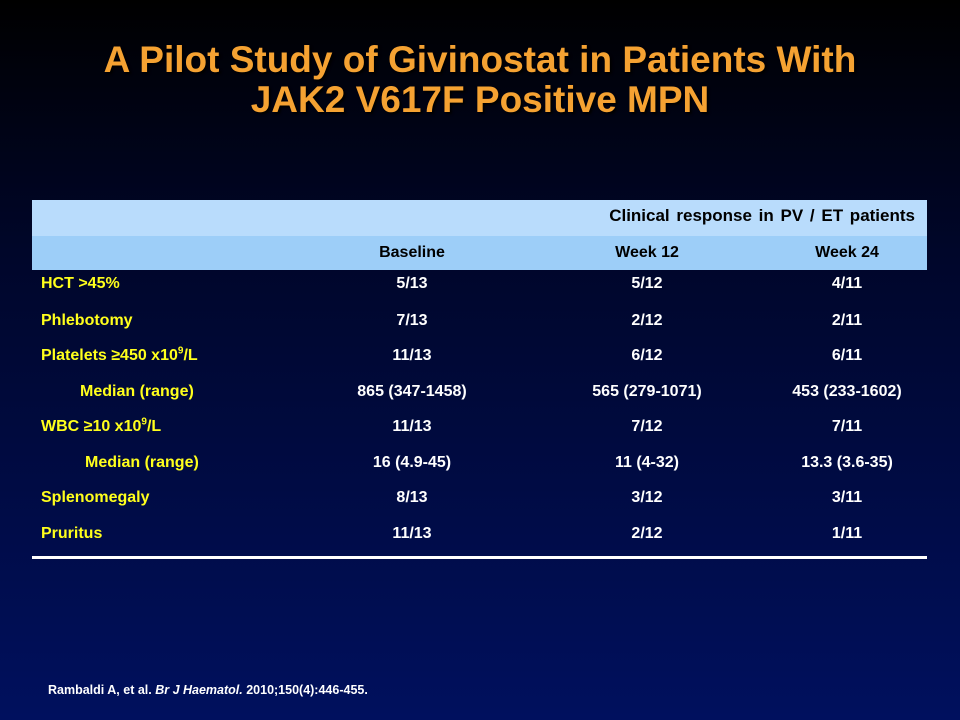 This screenshot has height=720, width=960. What do you see at coordinates (305, 690) in the screenshot?
I see `citation-details: 2010;150(4):446-455.` at bounding box center [305, 690].